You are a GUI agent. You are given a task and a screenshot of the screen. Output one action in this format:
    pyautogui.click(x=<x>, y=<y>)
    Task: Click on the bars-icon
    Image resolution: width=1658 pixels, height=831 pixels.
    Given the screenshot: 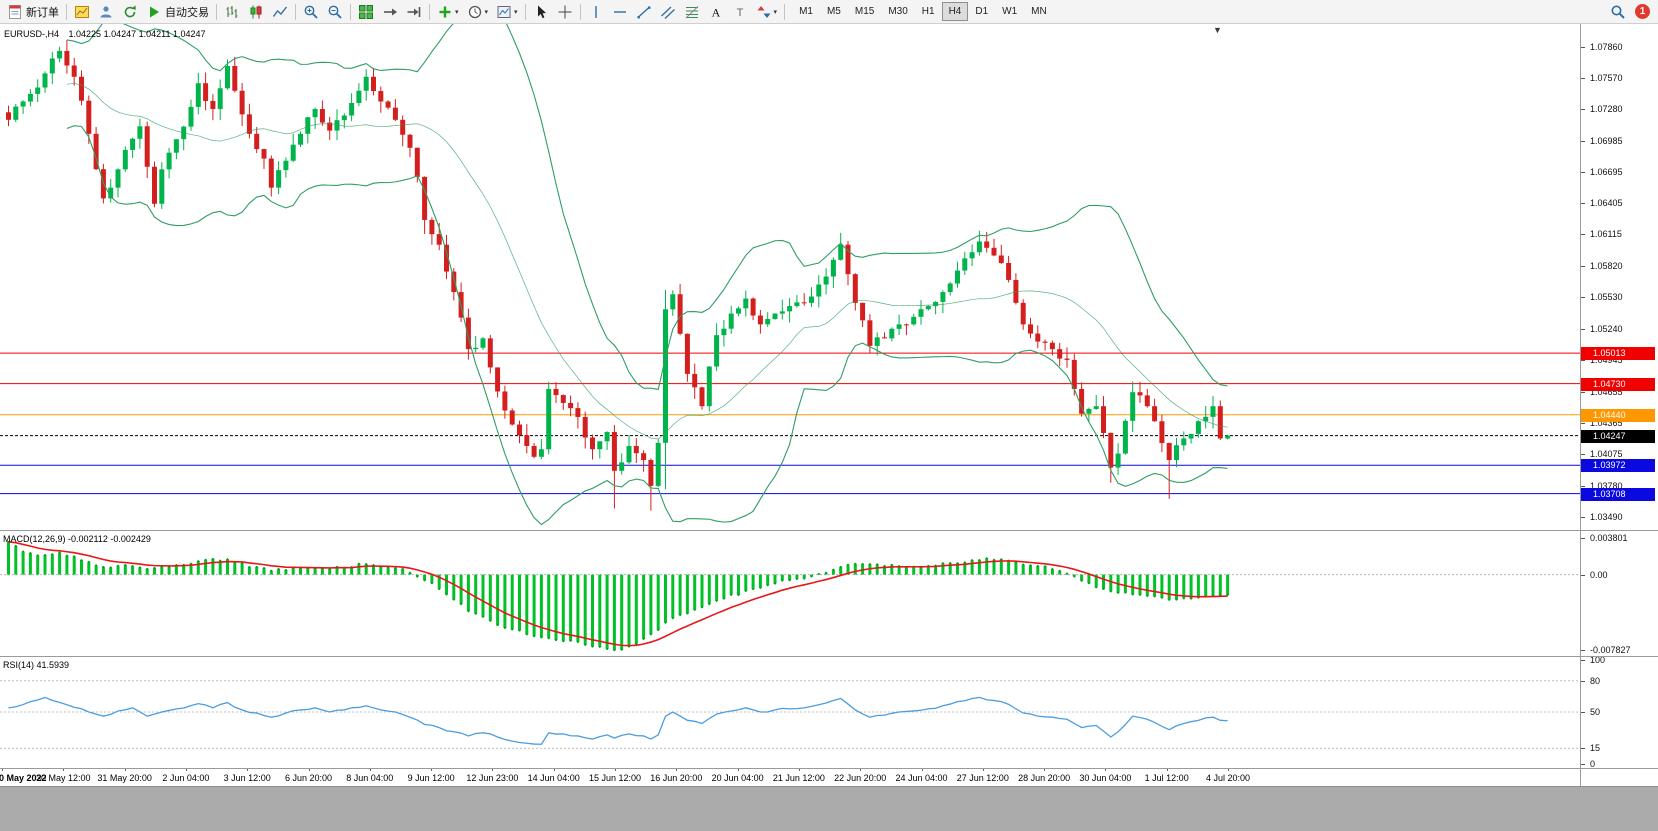 What is the action you would take?
    pyautogui.click(x=232, y=12)
    